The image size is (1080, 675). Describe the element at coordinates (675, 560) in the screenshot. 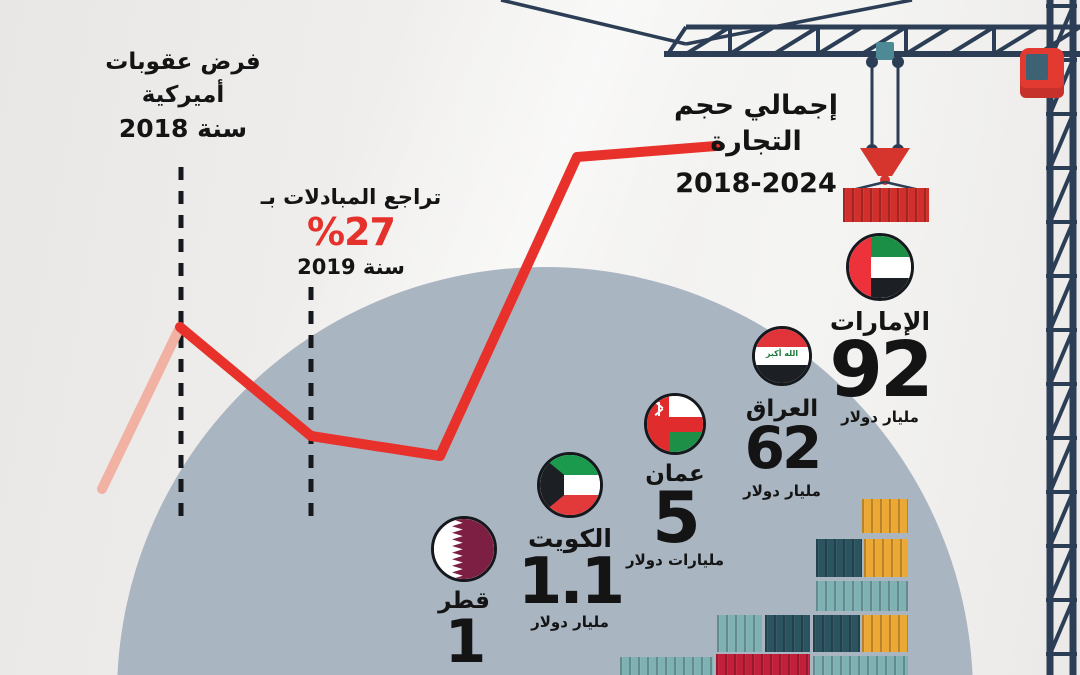

I see `country-unit: مليارات دولار` at that location.